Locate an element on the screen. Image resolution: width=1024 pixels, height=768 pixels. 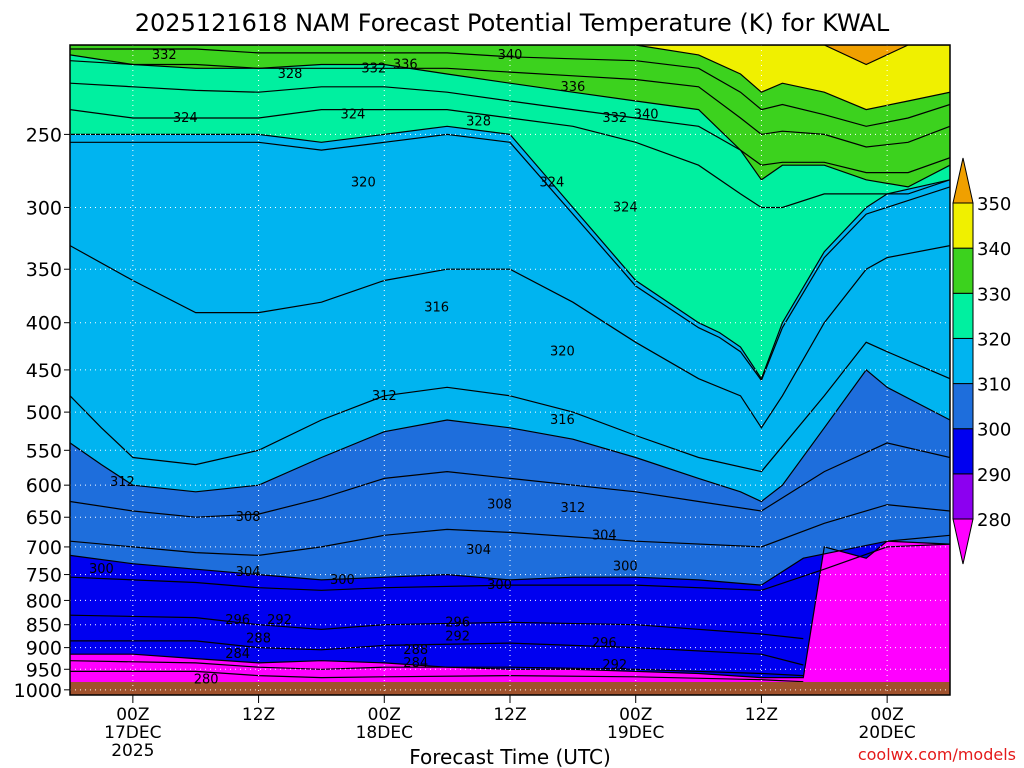
y-tick-label: 750 is located at coordinates (44, 576).